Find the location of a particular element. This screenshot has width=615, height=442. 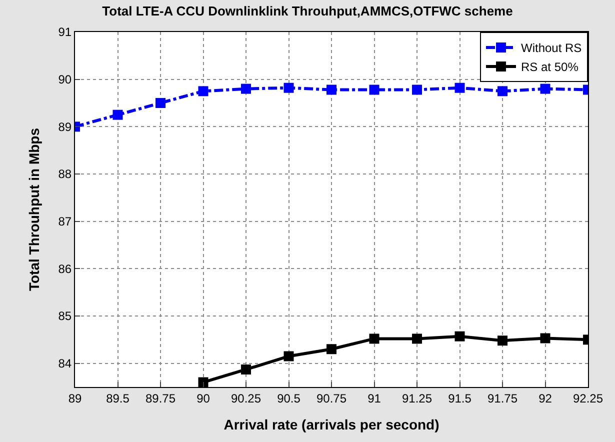

x-tick-label: 91 is located at coordinates (375, 398).